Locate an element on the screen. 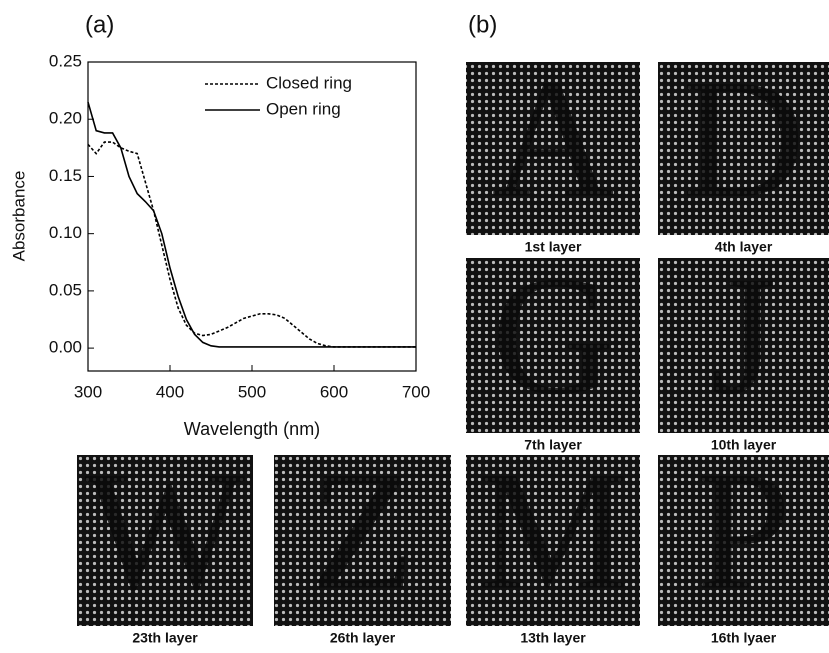 The width and height of the screenshot is (829, 653). image-letter: D is located at coordinates (743, 139).